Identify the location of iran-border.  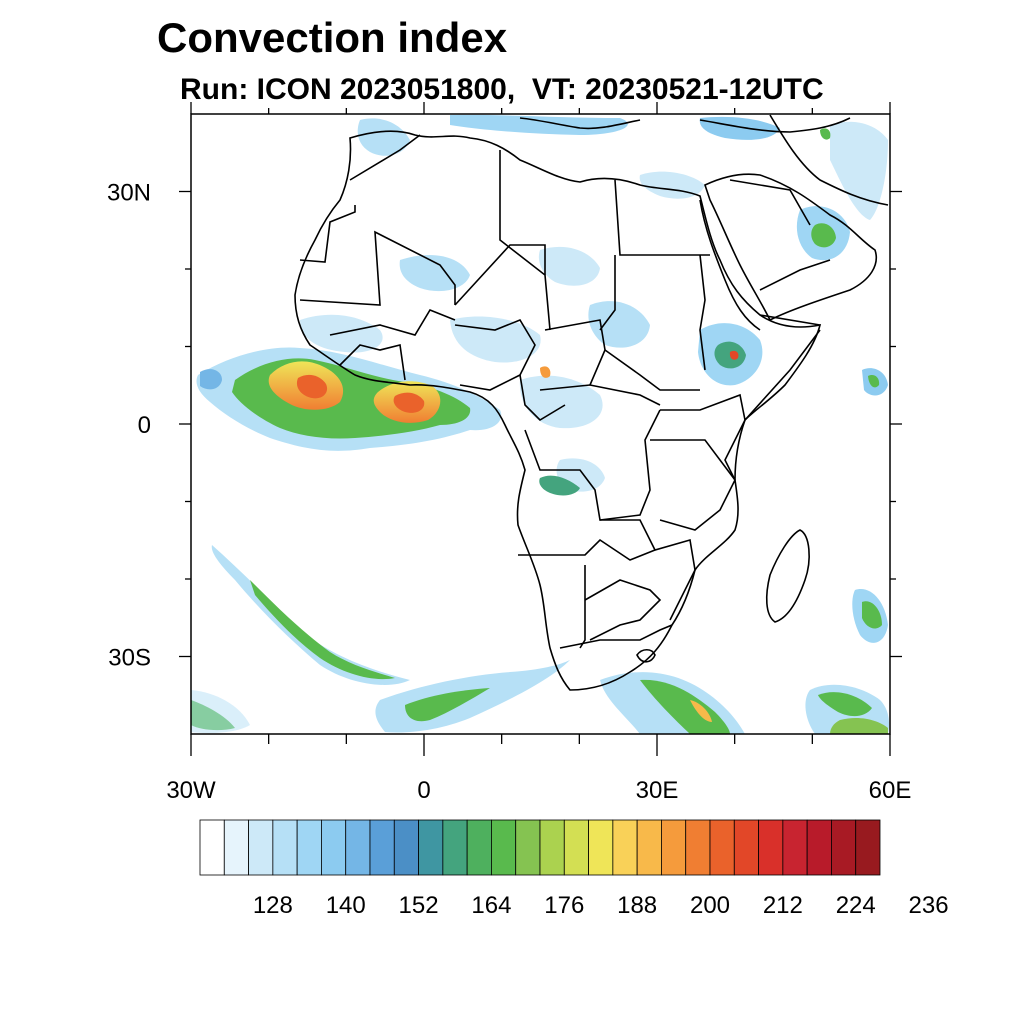
(829, 160).